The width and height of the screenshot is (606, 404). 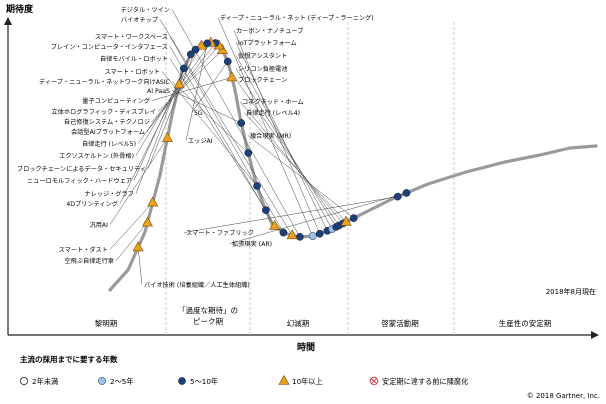 I want to click on tech-label-12: 自己修復システム・テクノロジ, so click(x=107, y=122).